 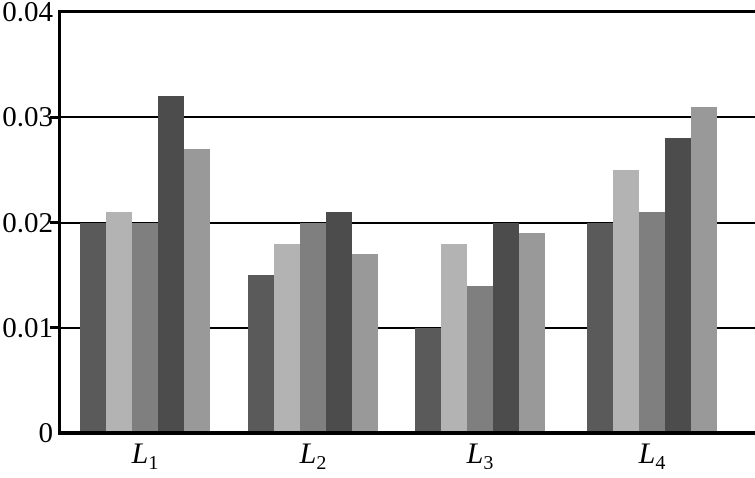 What do you see at coordinates (428, 380) in the screenshot?
I see `bar-series-1-L3` at bounding box center [428, 380].